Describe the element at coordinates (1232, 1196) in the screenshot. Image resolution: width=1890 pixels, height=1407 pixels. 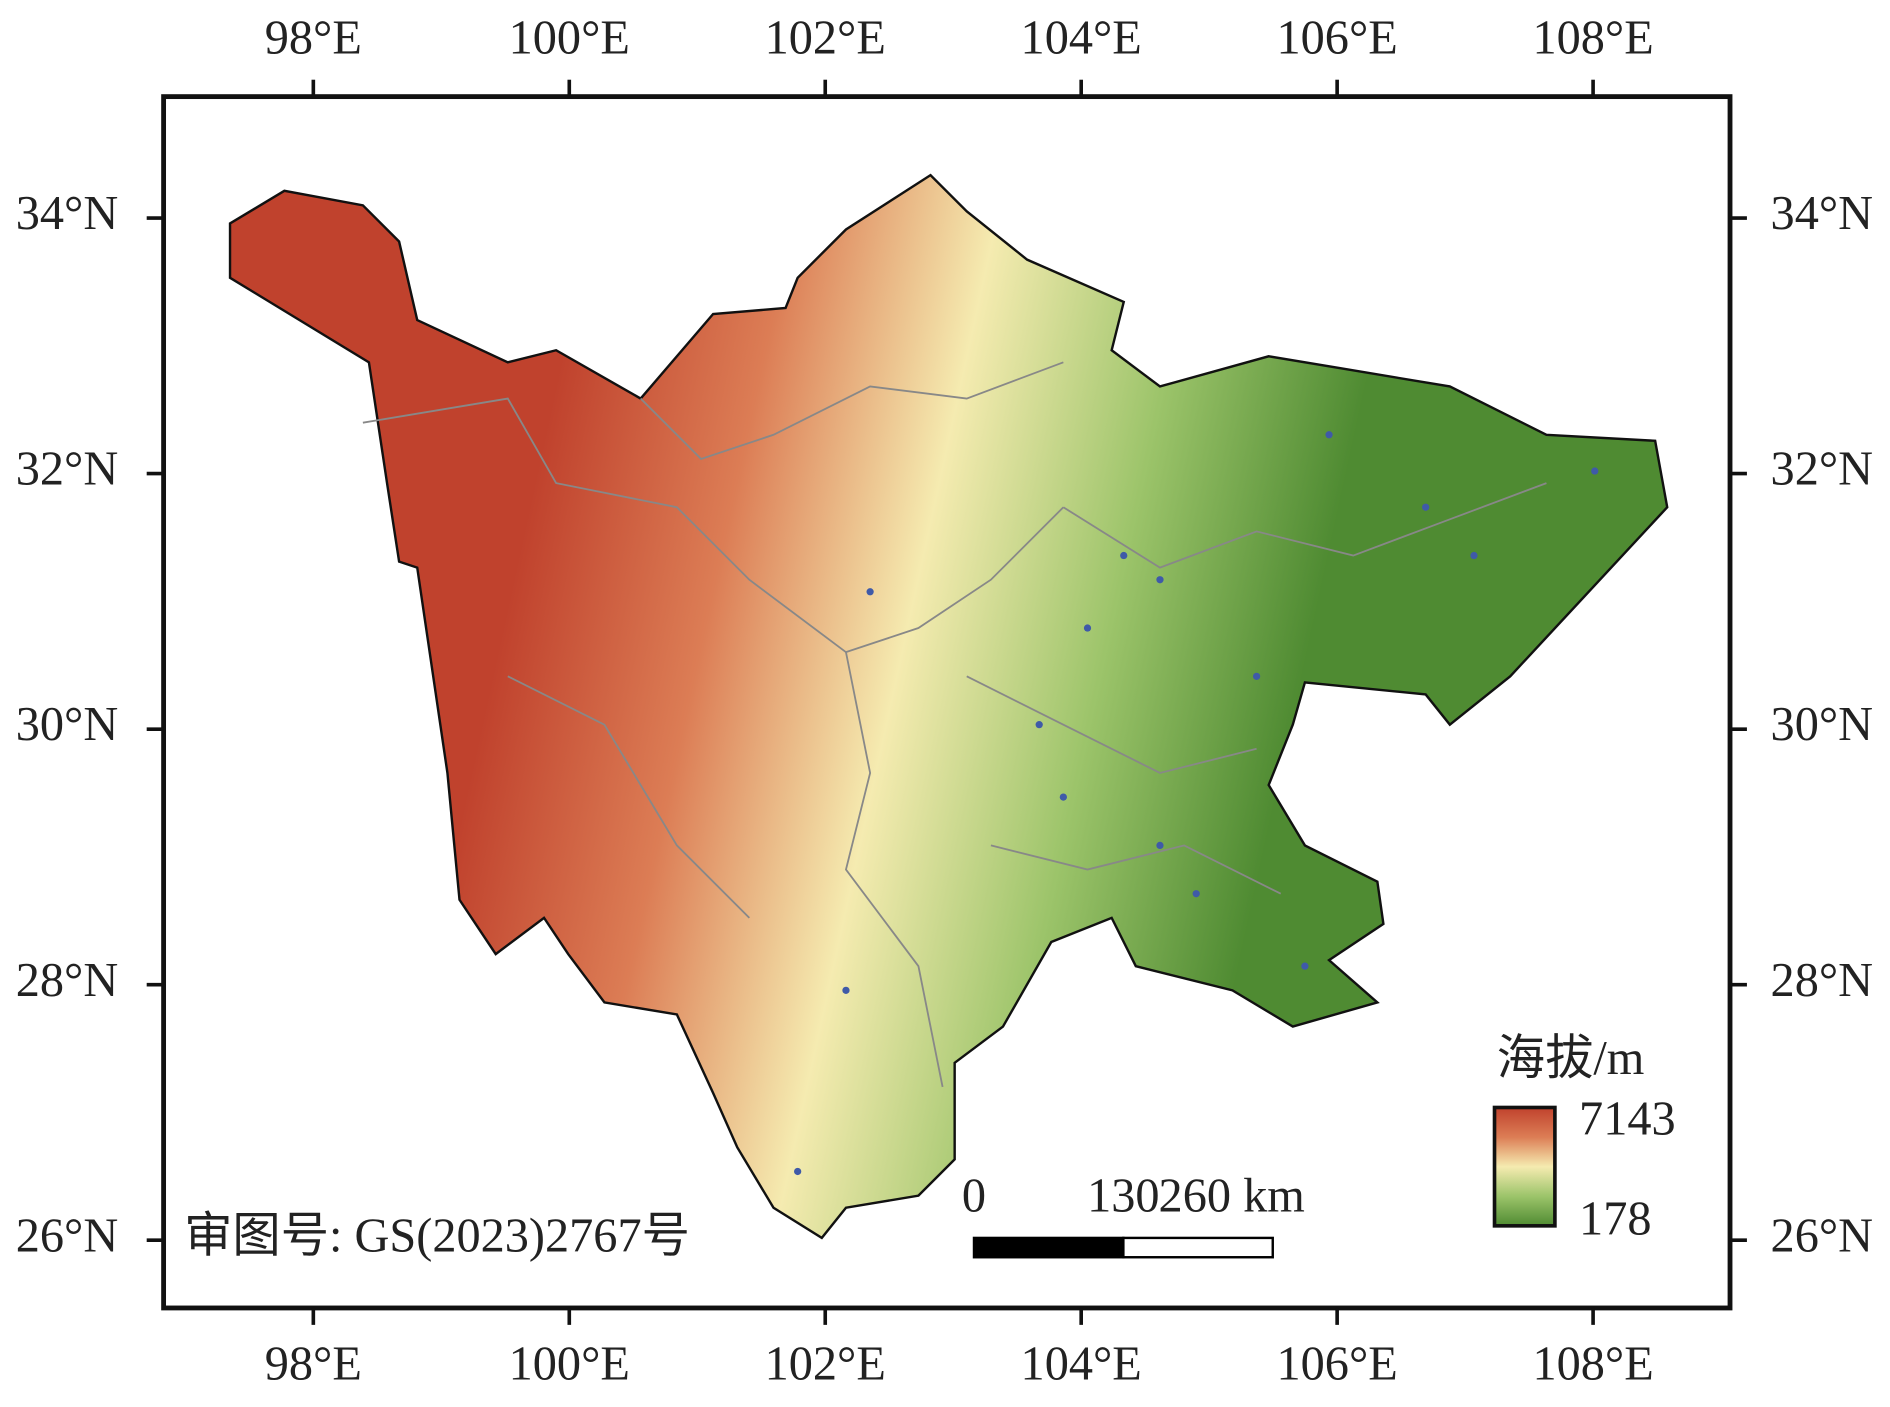
I see `scale-bar-label: 260 km` at that location.